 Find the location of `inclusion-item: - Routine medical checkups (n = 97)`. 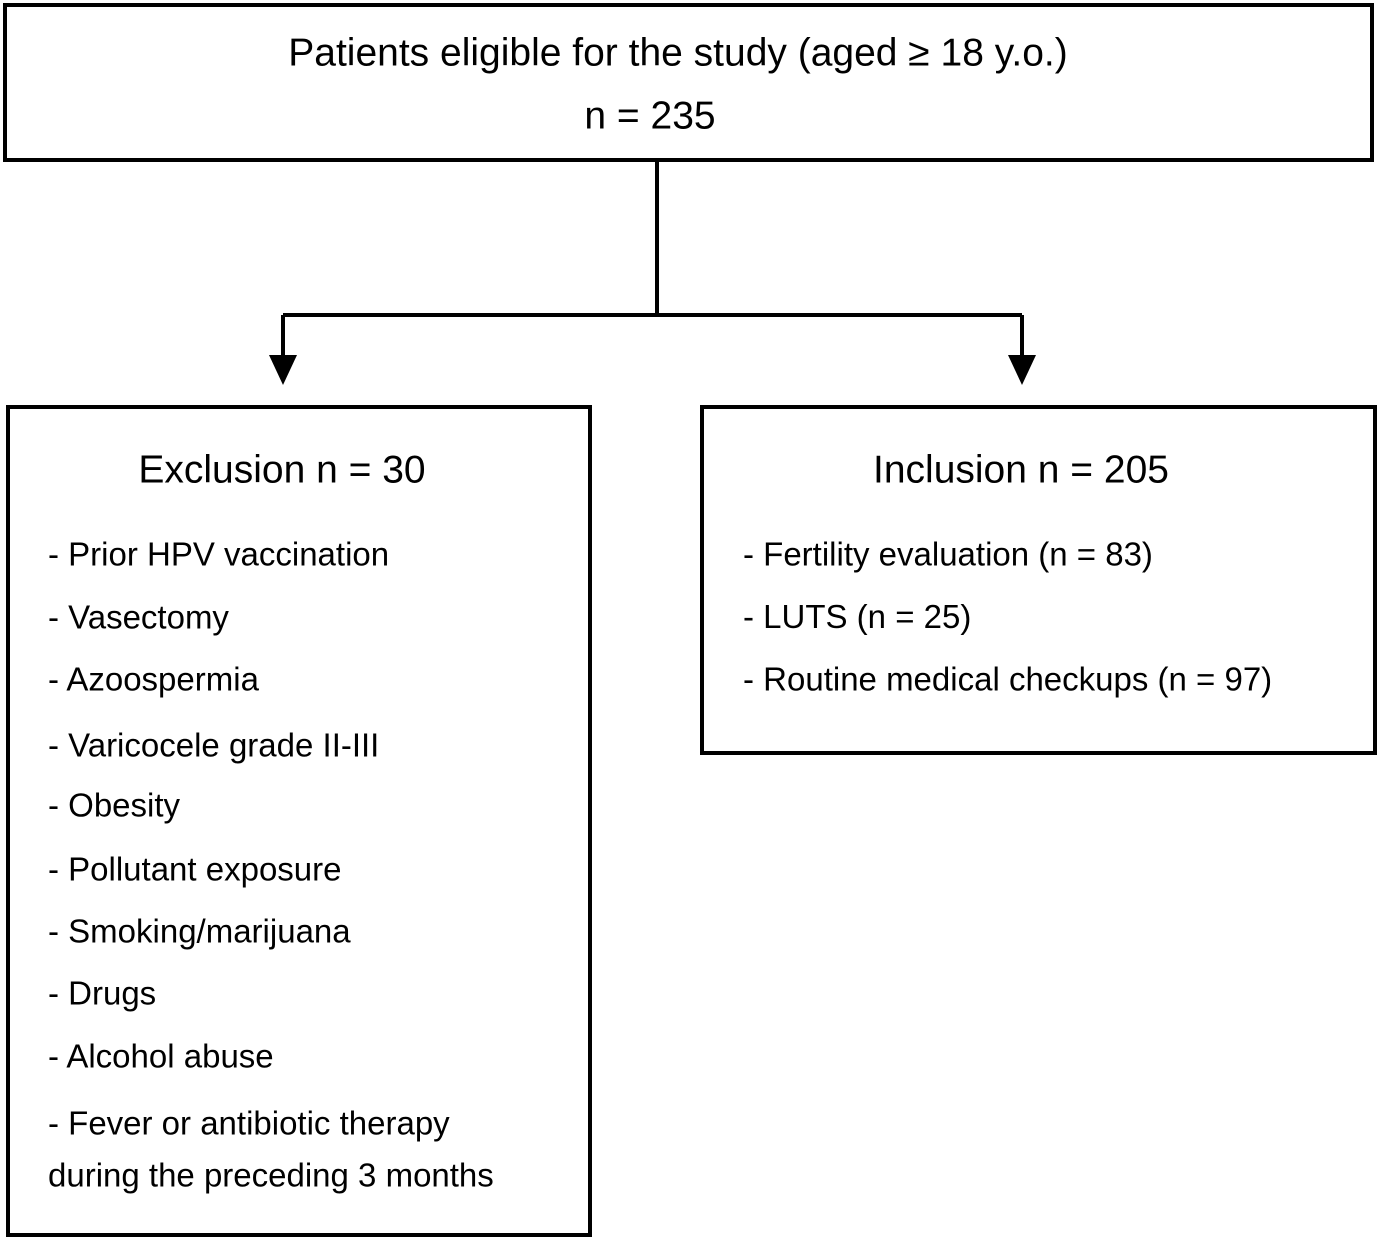

inclusion-item: - Routine medical checkups (n = 97) is located at coordinates (1007, 679).